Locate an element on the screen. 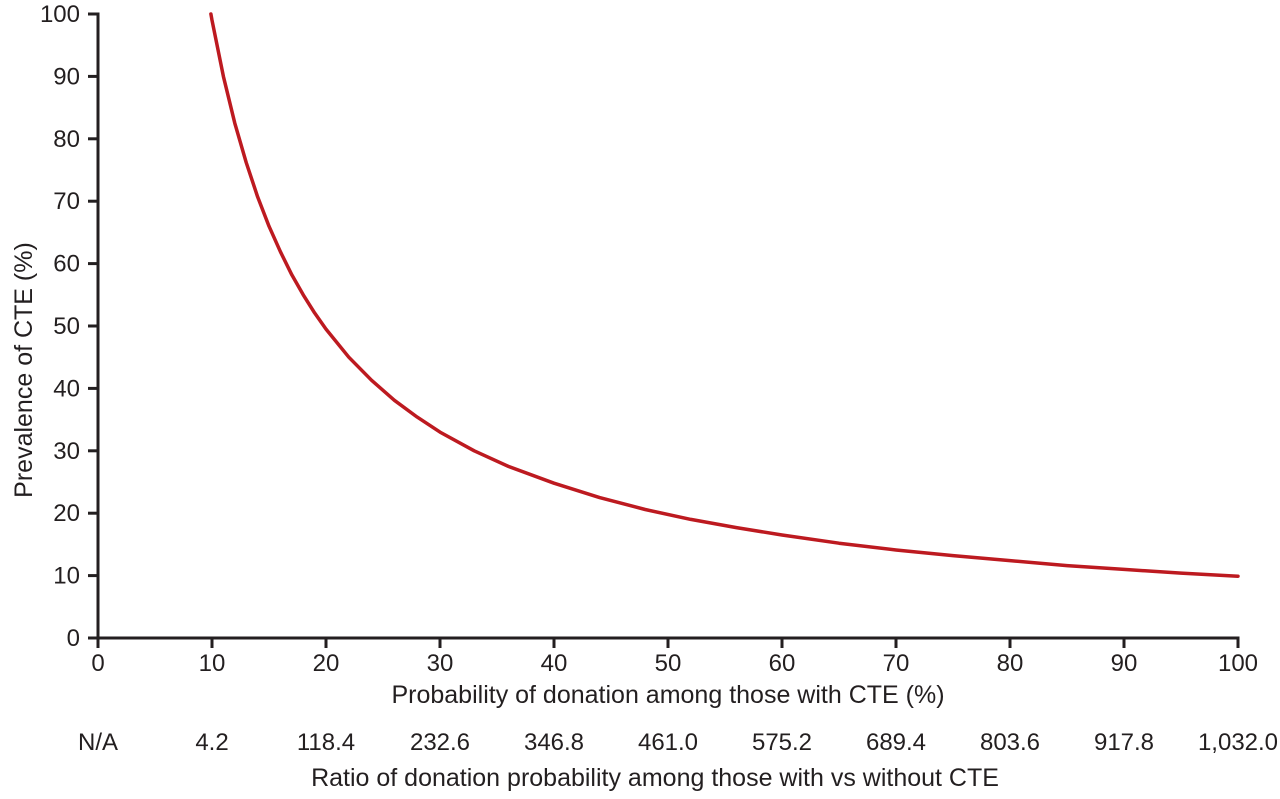 This screenshot has width=1280, height=799. y-tick-label: 30 is located at coordinates (66, 451).